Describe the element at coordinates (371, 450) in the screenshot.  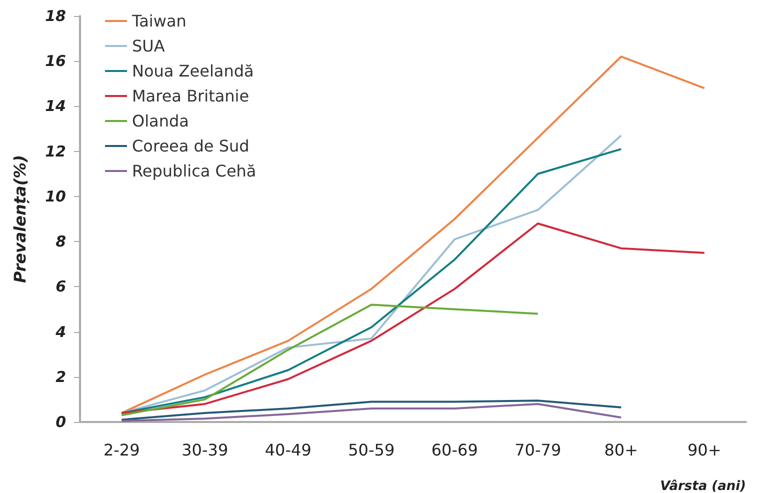
I see `x-tick-label: 50-59` at that location.